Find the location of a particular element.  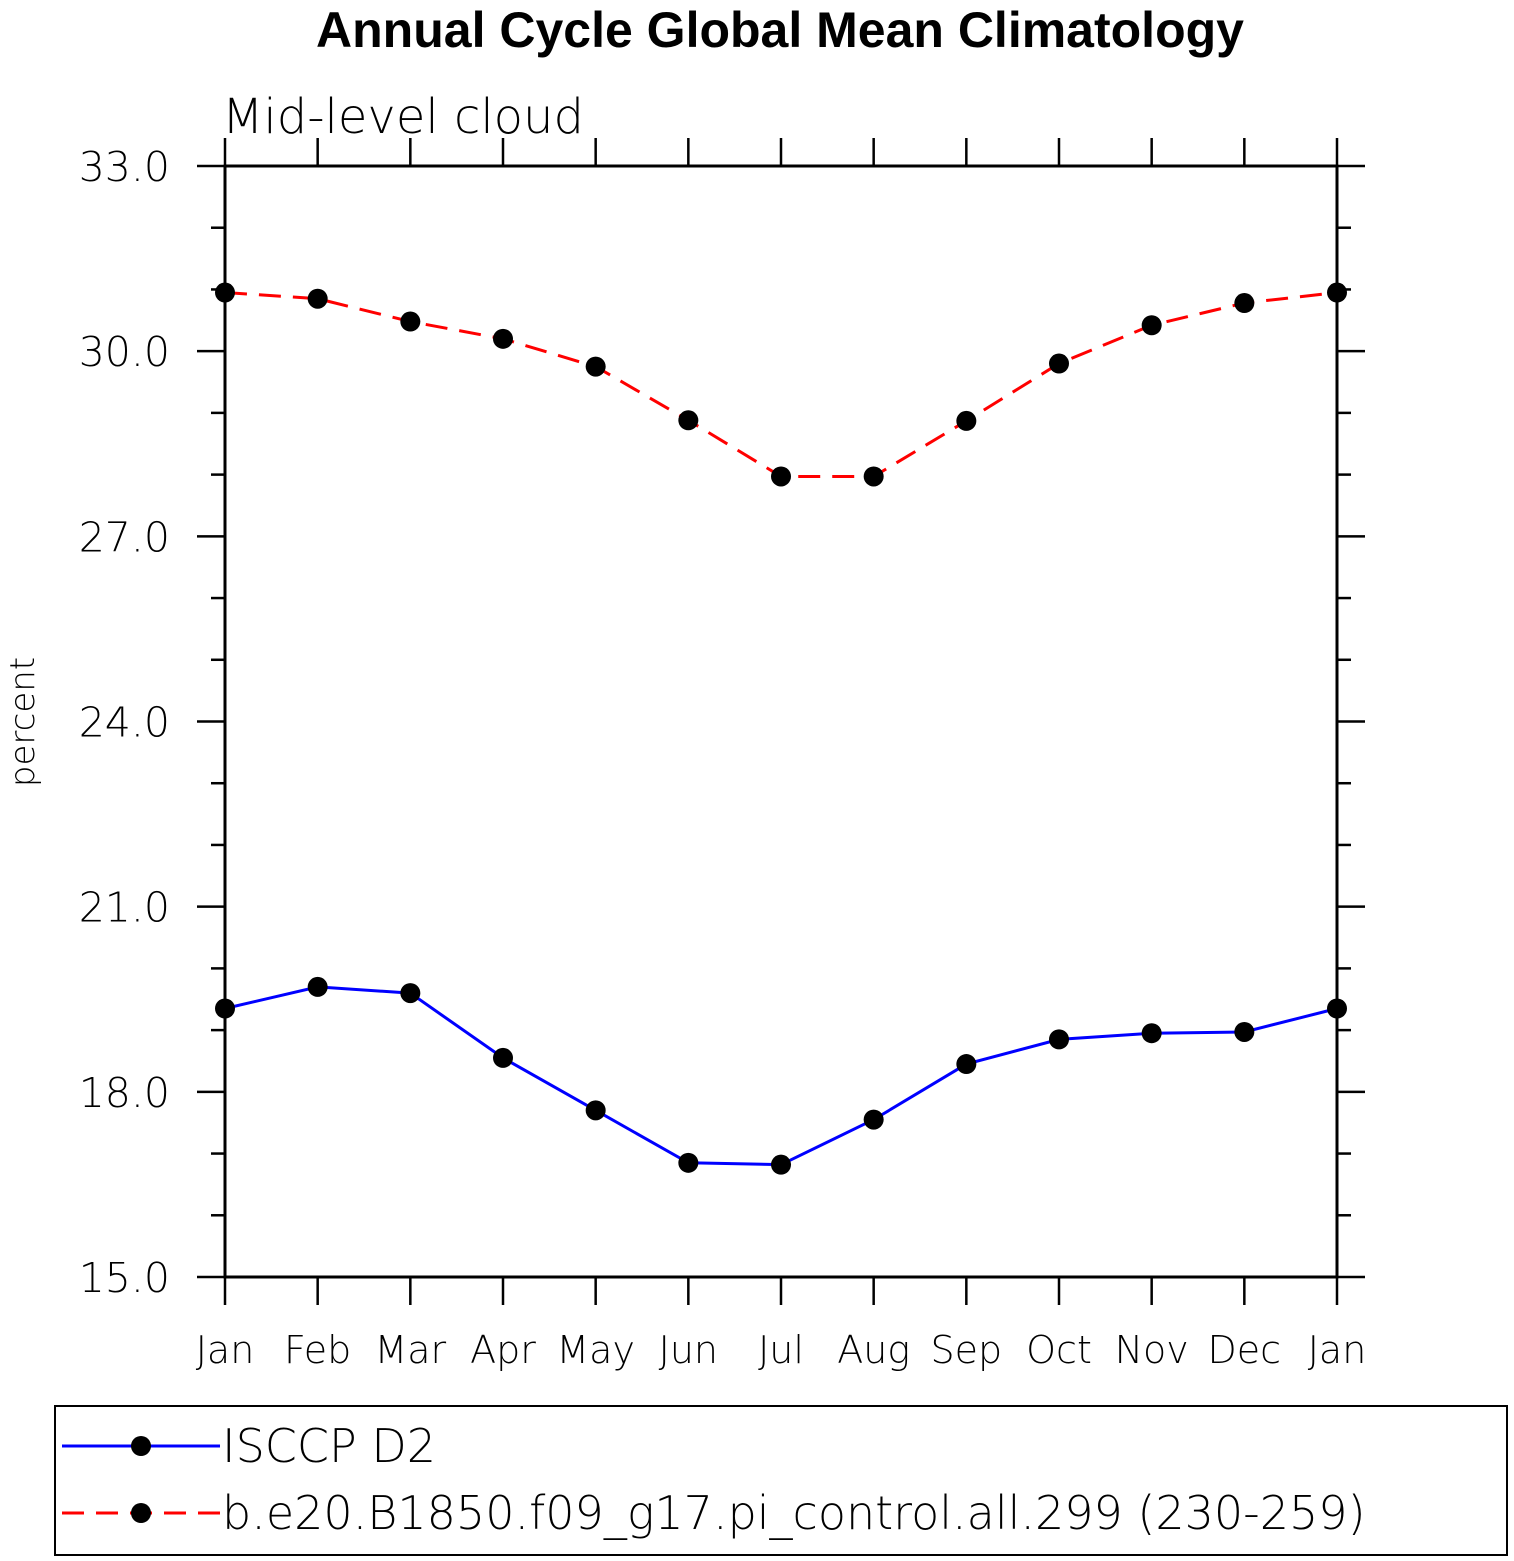

y-tick-label: 33.0 is located at coordinates (124, 167).